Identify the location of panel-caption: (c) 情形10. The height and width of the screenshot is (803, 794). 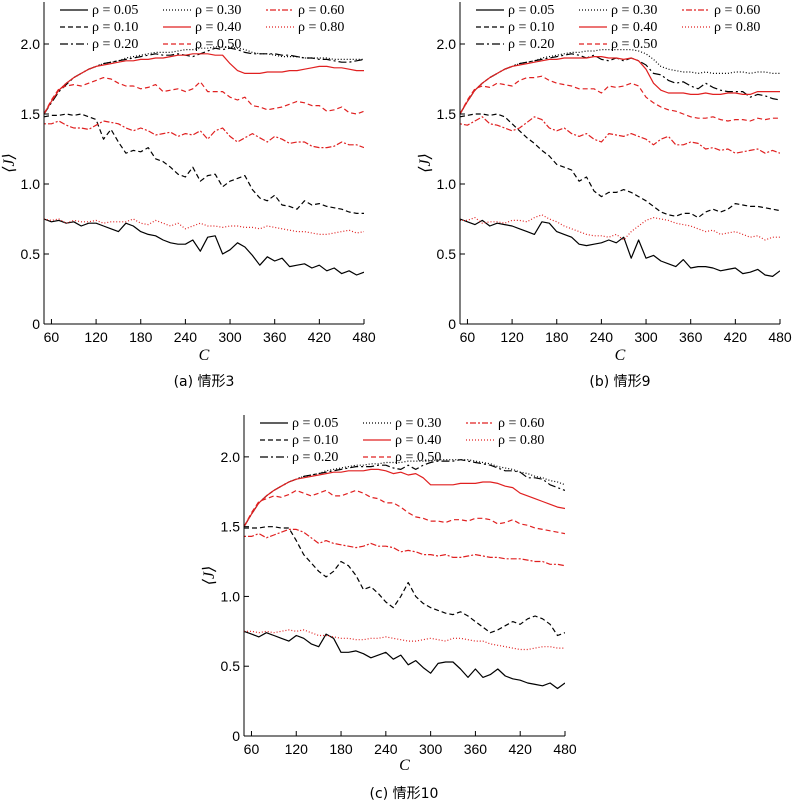
(404, 794).